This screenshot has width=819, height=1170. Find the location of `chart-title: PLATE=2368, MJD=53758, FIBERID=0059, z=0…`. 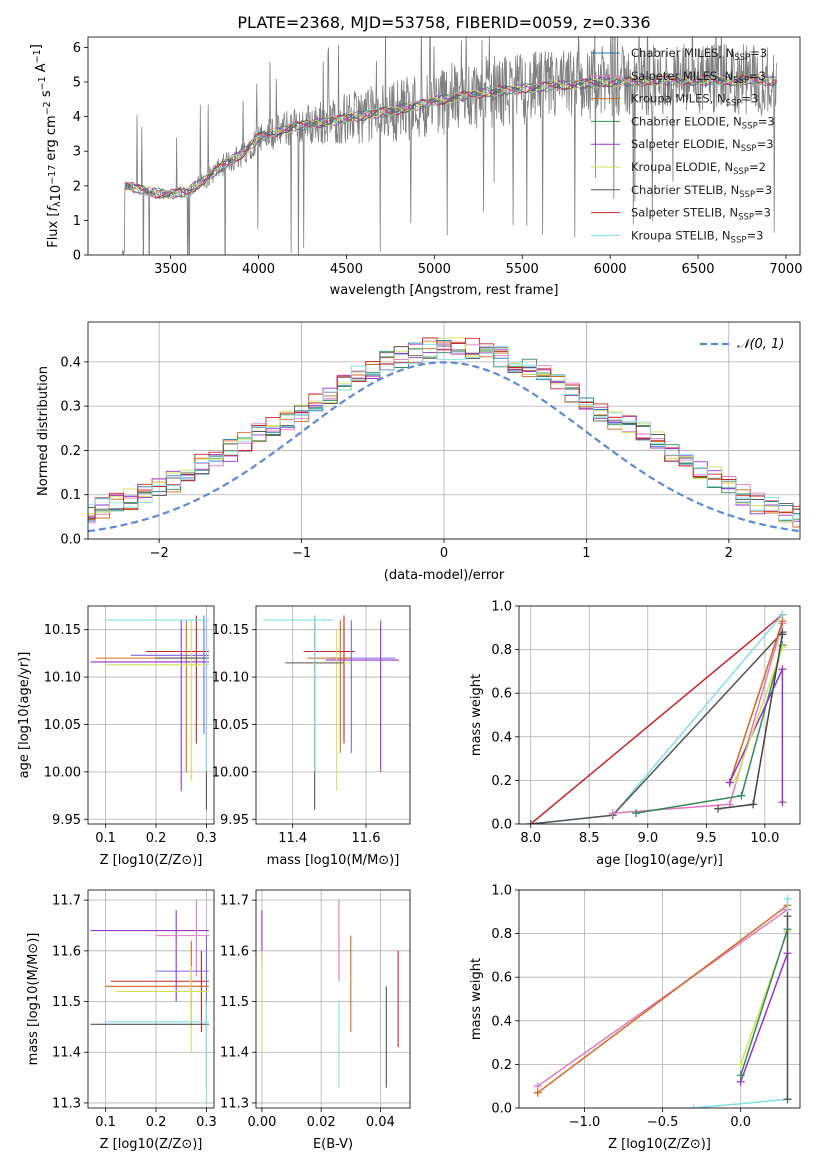

chart-title: PLATE=2368, MJD=53758, FIBERID=0059, z=0… is located at coordinates (443, 22).